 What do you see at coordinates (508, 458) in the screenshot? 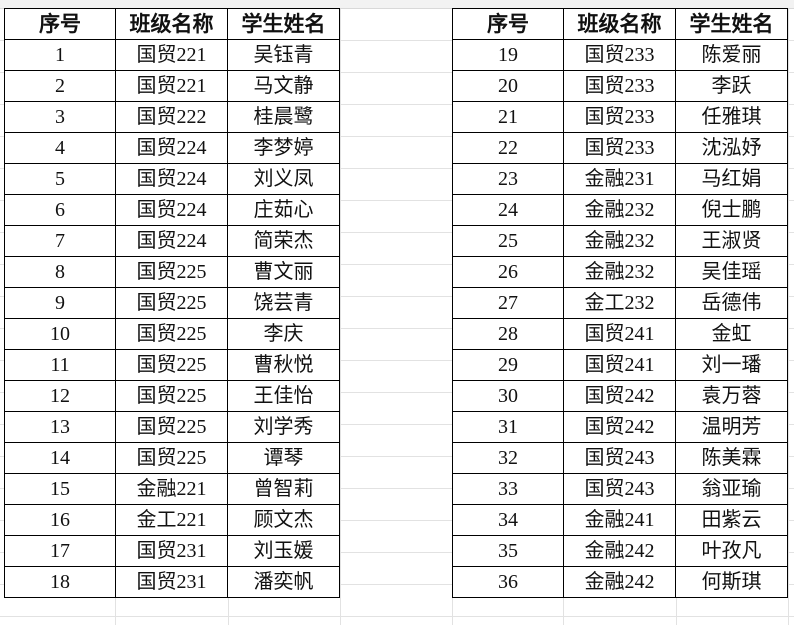
I see `cell-index: 32` at bounding box center [508, 458].